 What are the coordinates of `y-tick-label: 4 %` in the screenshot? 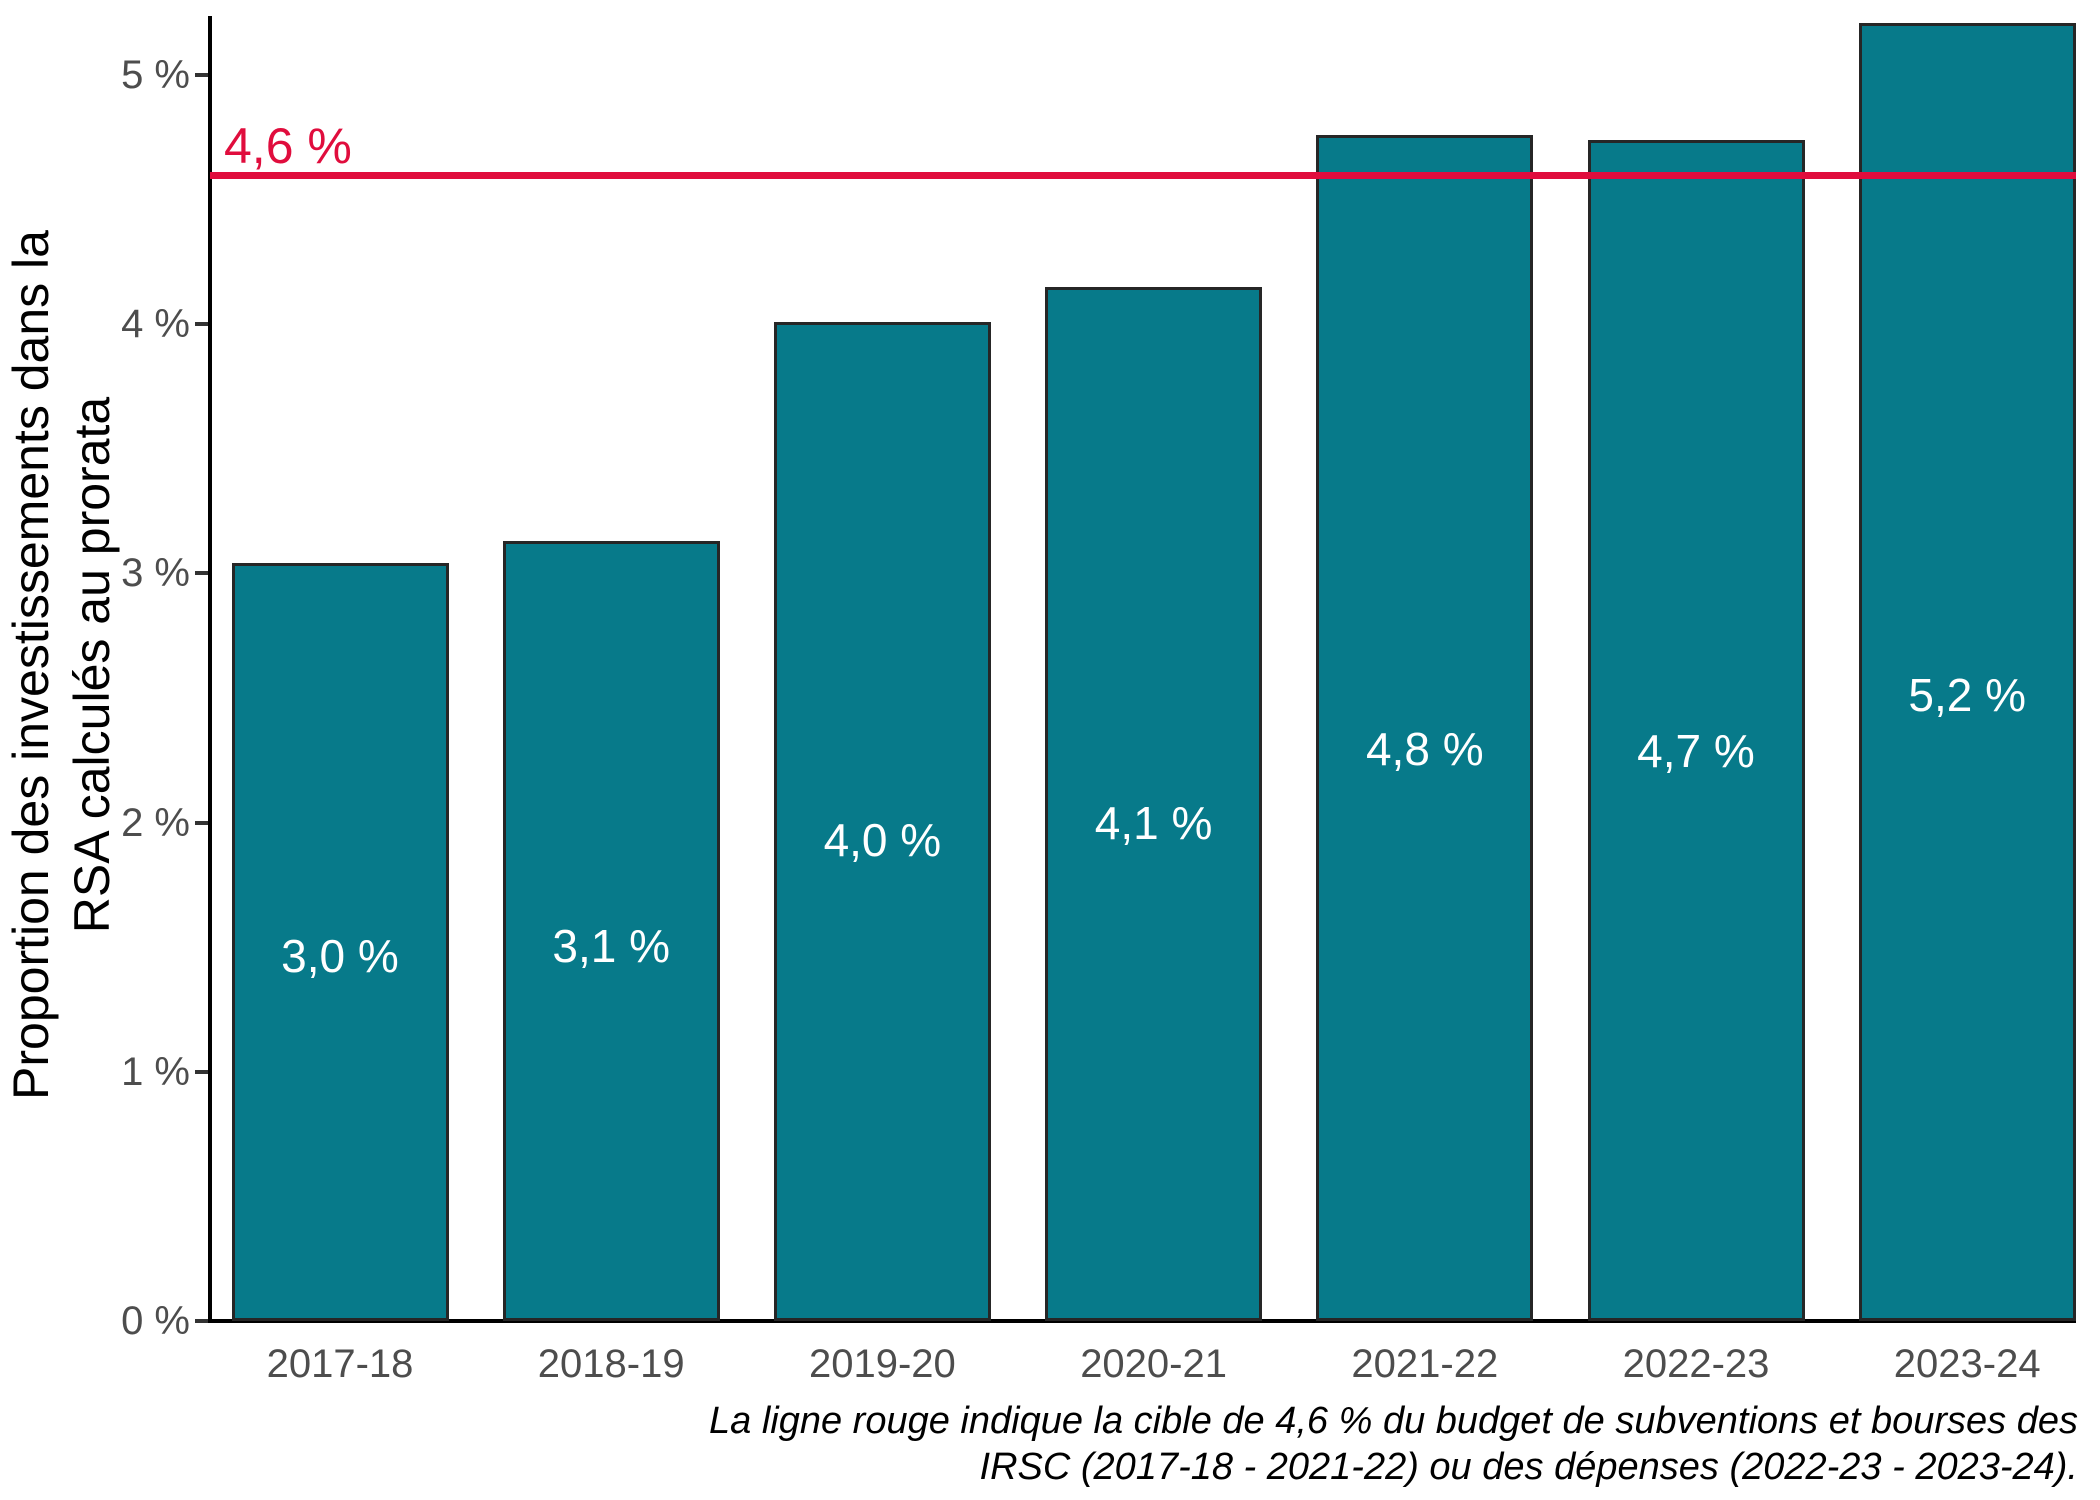 It's located at (155, 324).